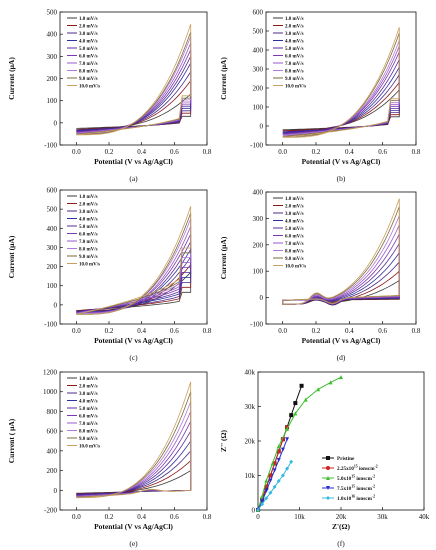 Image resolution: width=436 pixels, height=550 pixels. Describe the element at coordinates (356, 479) in the screenshot. I see `legend-label: 5.0x1015 ionscm-2` at that location.